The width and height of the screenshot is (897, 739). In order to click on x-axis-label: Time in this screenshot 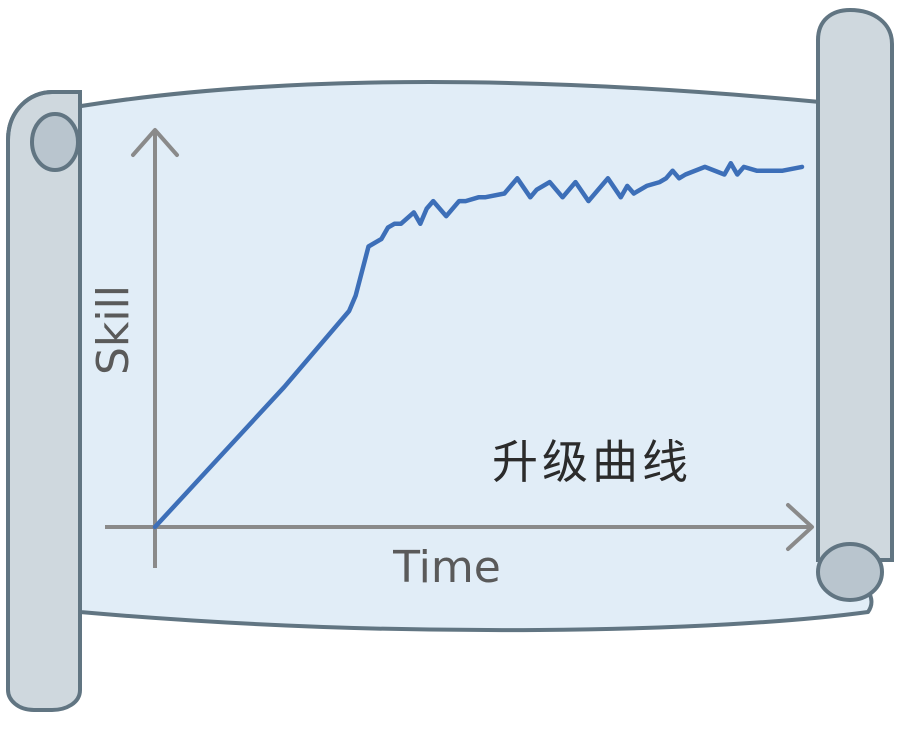, I will do `click(446, 567)`.